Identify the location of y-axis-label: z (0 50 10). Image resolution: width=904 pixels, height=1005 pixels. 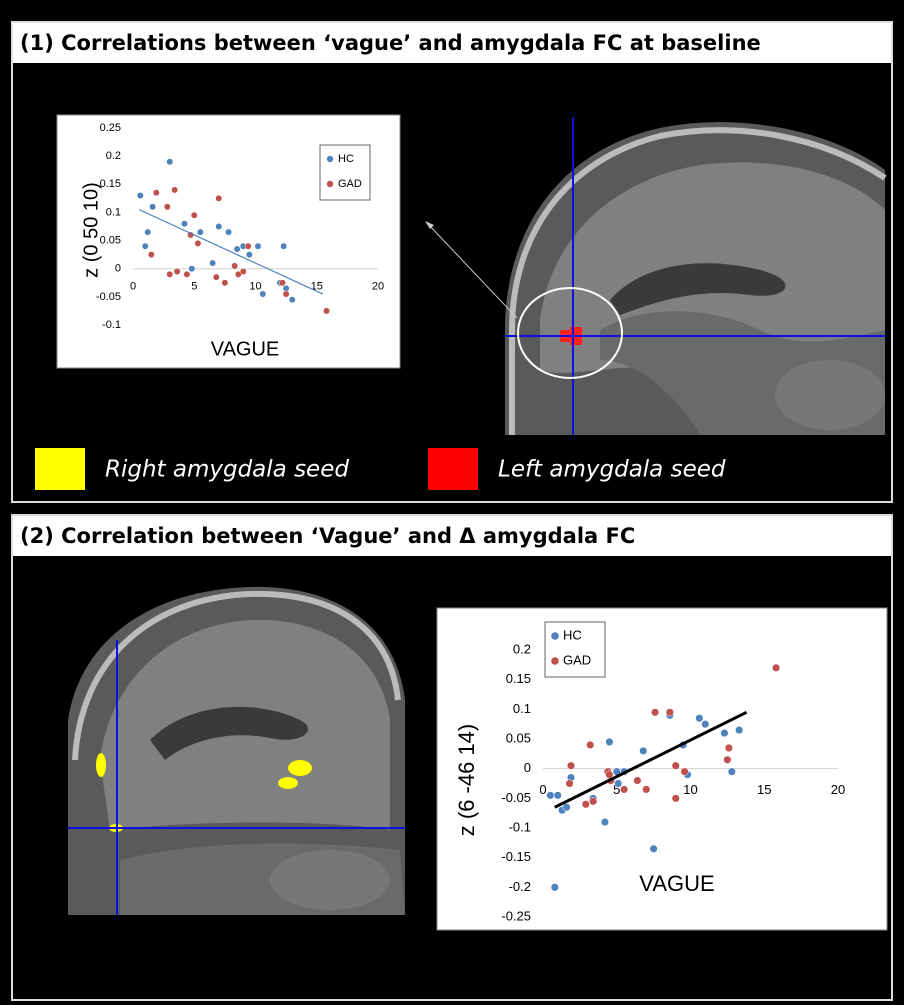
(91, 230).